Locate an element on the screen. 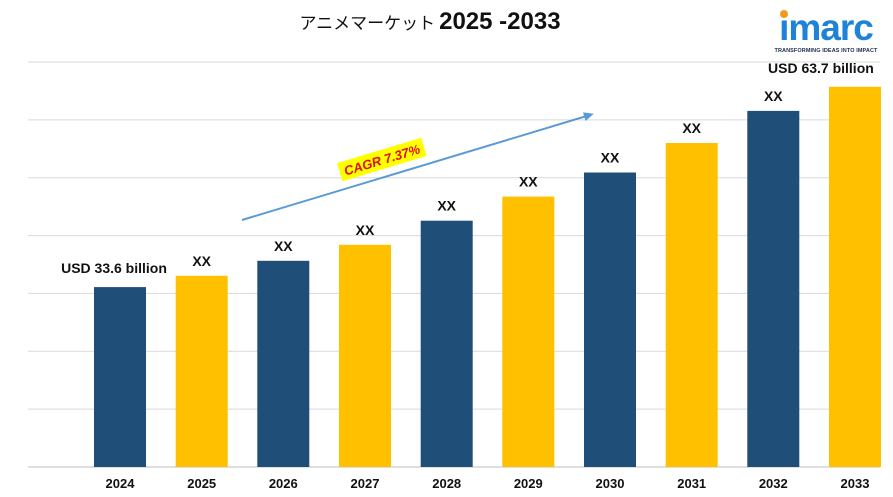 The width and height of the screenshot is (893, 497). x-tick-label: 2028 is located at coordinates (446, 483).